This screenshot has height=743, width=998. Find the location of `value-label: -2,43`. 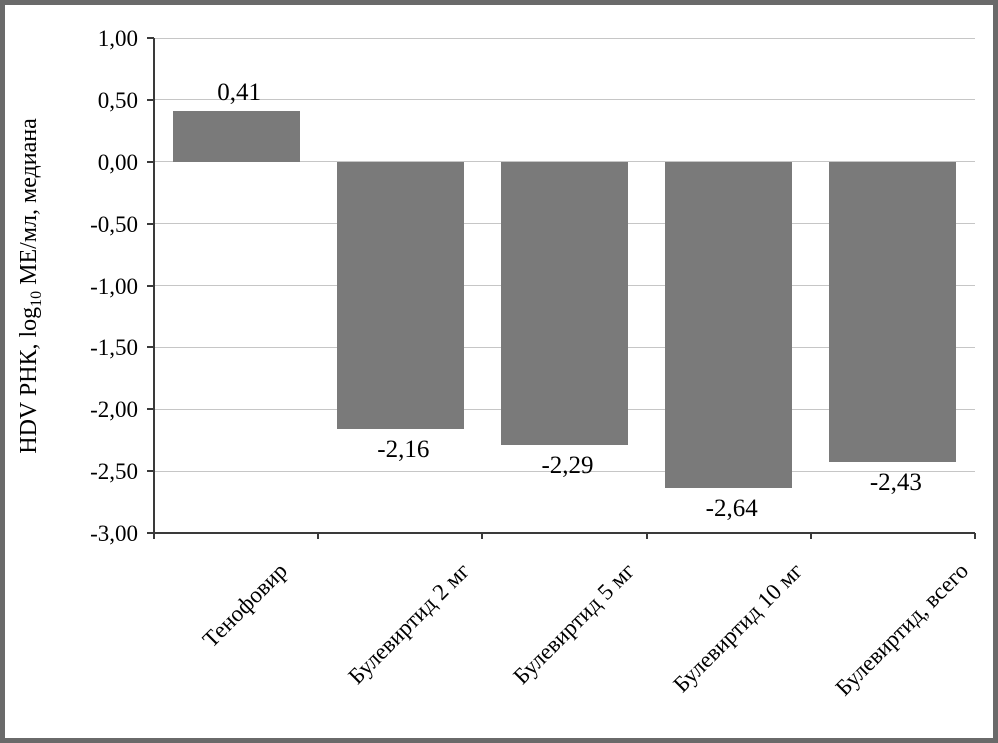

value-label: -2,43 is located at coordinates (895, 483).